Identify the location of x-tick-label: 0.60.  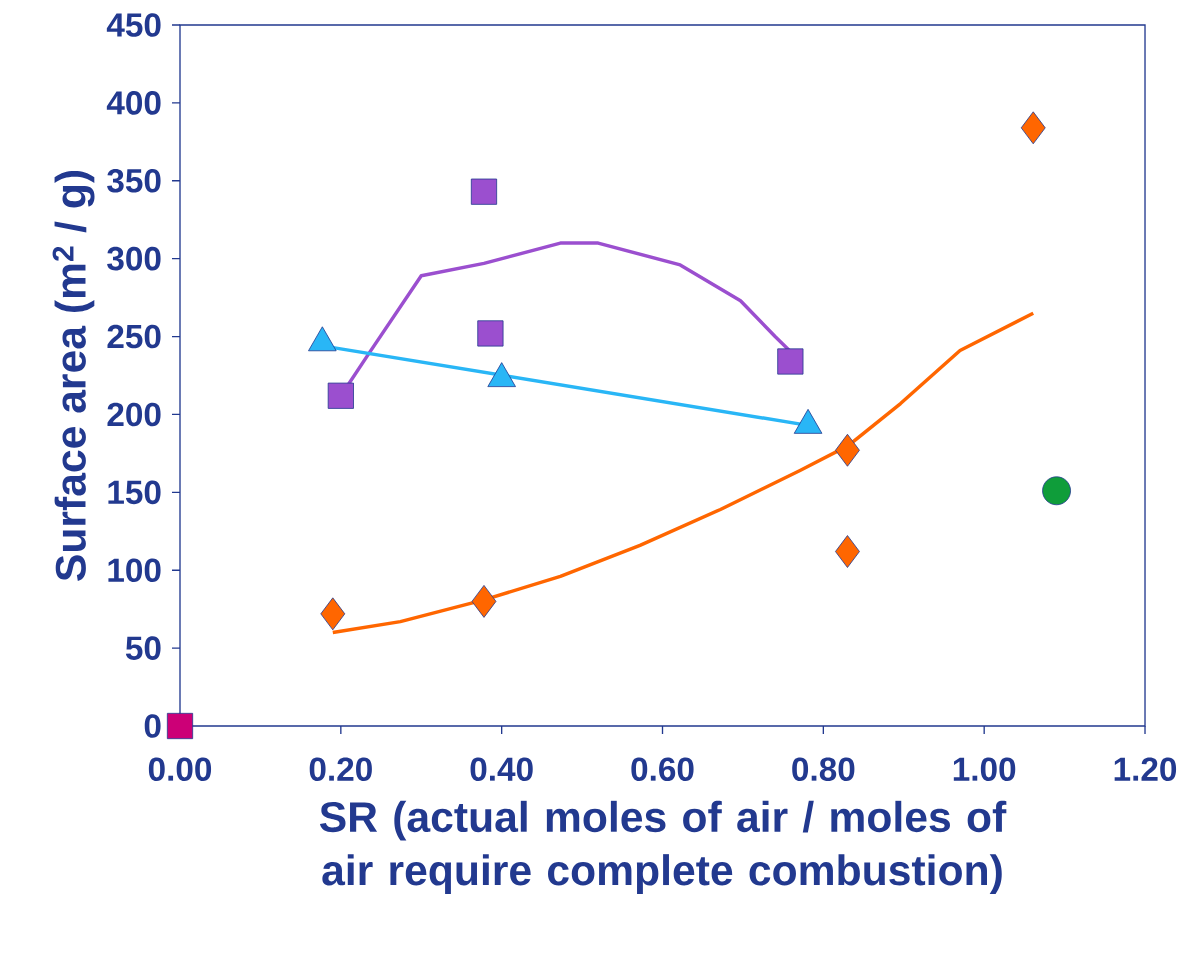
(662, 769).